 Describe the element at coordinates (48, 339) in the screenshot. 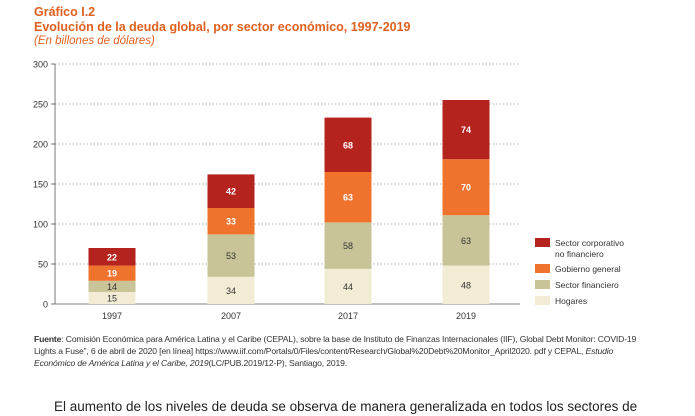

I see `source-label: Fuente` at that location.